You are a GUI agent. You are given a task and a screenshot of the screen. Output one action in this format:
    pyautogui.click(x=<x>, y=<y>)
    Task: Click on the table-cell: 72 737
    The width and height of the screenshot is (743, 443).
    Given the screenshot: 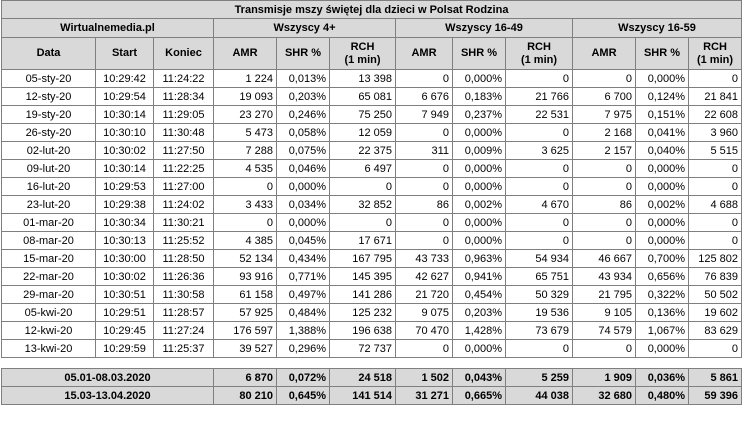 What is the action you would take?
    pyautogui.click(x=362, y=348)
    